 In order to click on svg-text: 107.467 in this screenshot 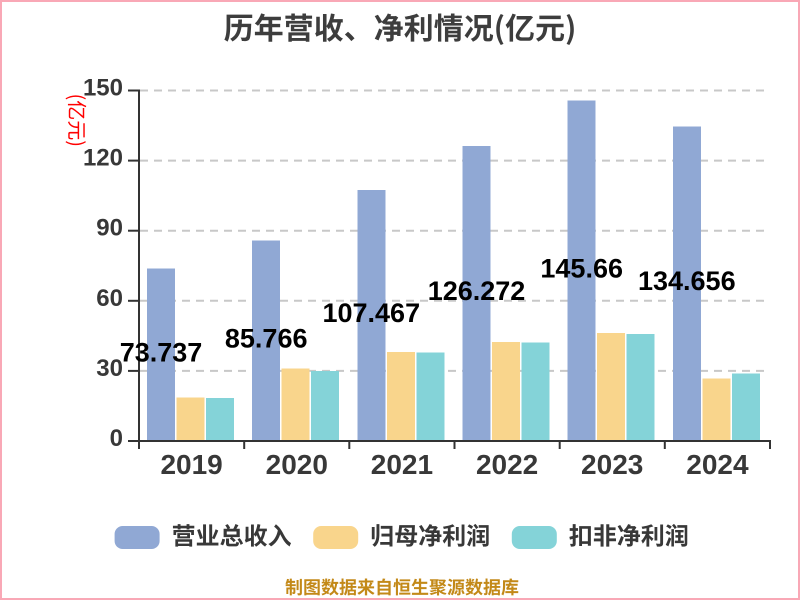, I will do `click(371, 313)`.